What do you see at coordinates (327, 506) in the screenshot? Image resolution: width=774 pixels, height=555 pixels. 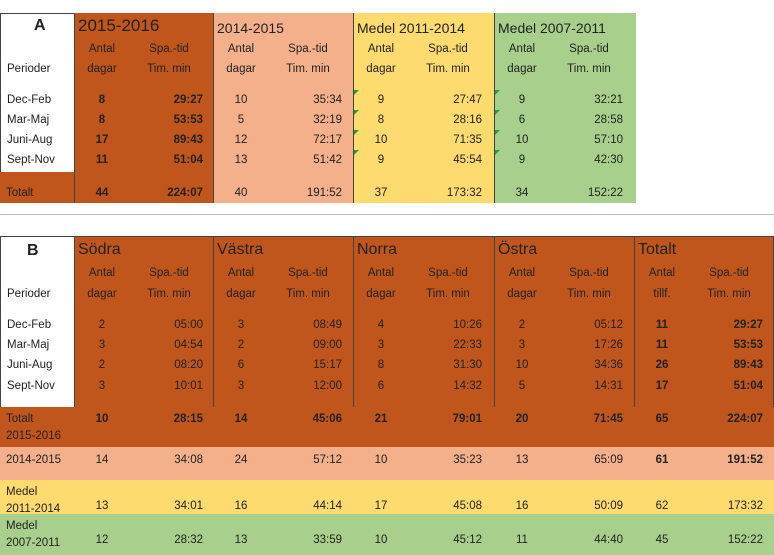 I see `summary-time: 44:14` at bounding box center [327, 506].